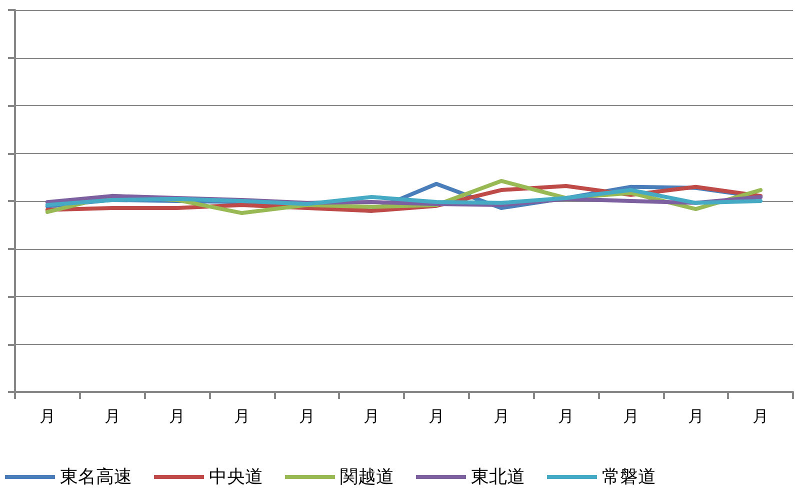  What do you see at coordinates (629, 477) in the screenshot?
I see `legend-label: 常磐道` at bounding box center [629, 477].